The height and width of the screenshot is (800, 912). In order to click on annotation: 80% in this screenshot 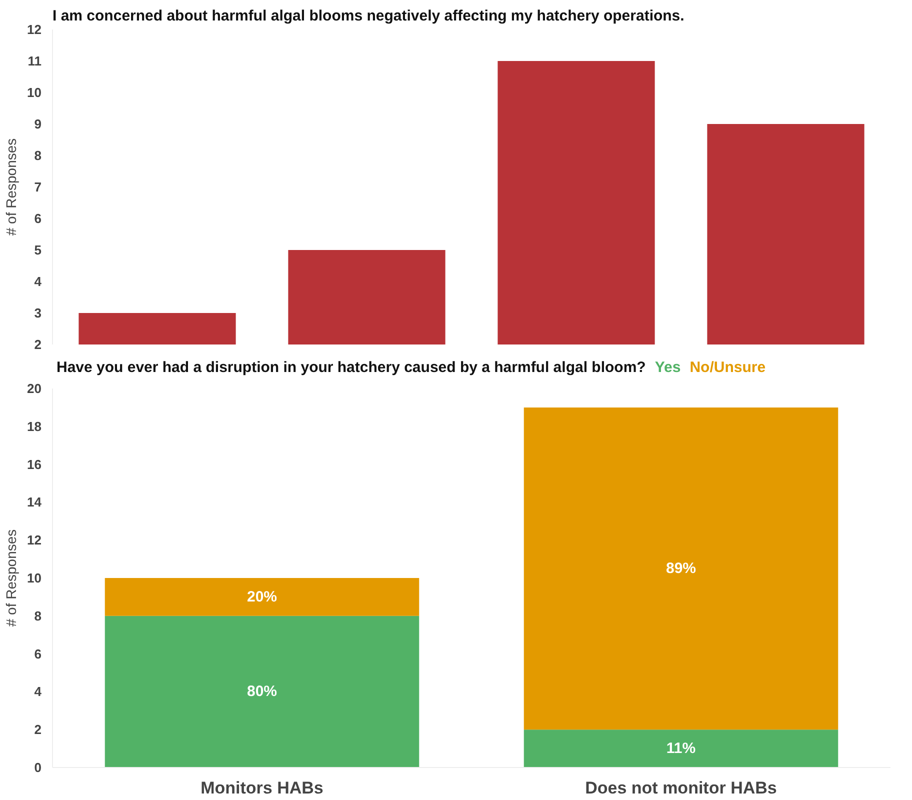, I will do `click(262, 691)`.